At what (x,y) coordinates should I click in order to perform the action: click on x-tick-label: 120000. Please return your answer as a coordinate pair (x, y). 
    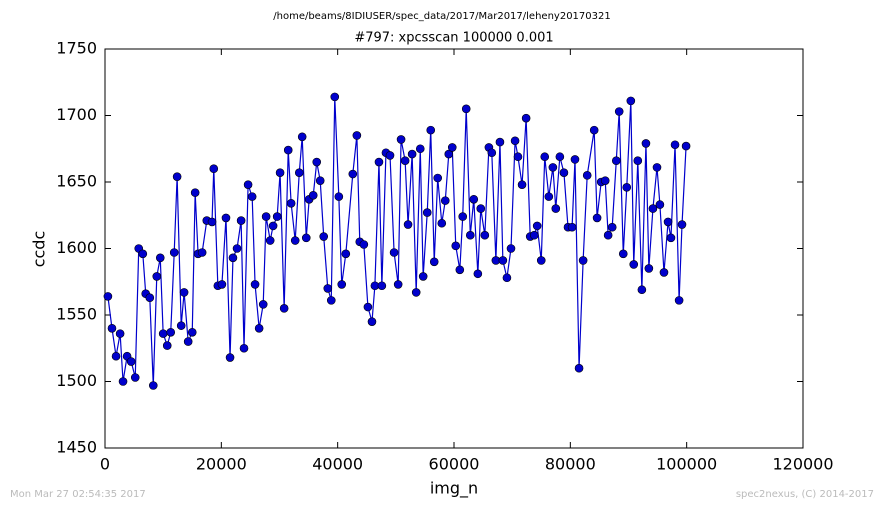
    Looking at the image, I should click on (802, 464).